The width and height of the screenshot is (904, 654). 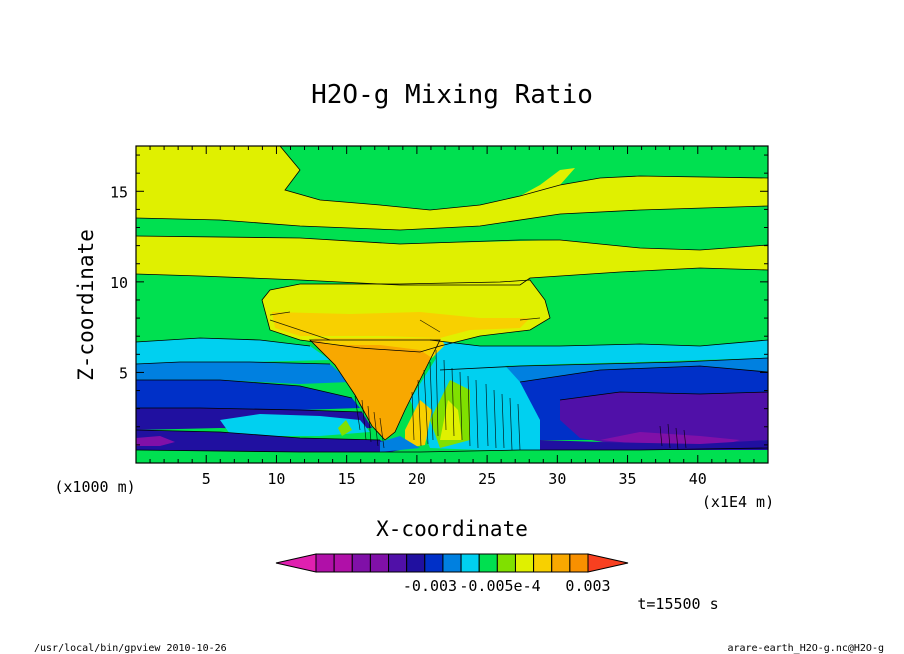 What do you see at coordinates (805, 648) in the screenshot?
I see `footer-right: arare-earth_H2O-g.nc@H2O-g` at bounding box center [805, 648].